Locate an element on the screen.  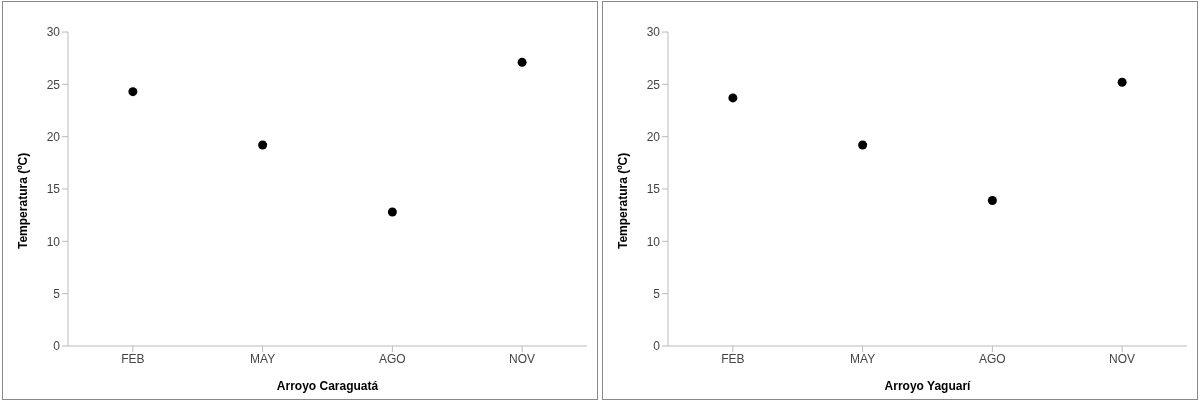
x-axis-title: Arroyo Yaguarí is located at coordinates (928, 386).